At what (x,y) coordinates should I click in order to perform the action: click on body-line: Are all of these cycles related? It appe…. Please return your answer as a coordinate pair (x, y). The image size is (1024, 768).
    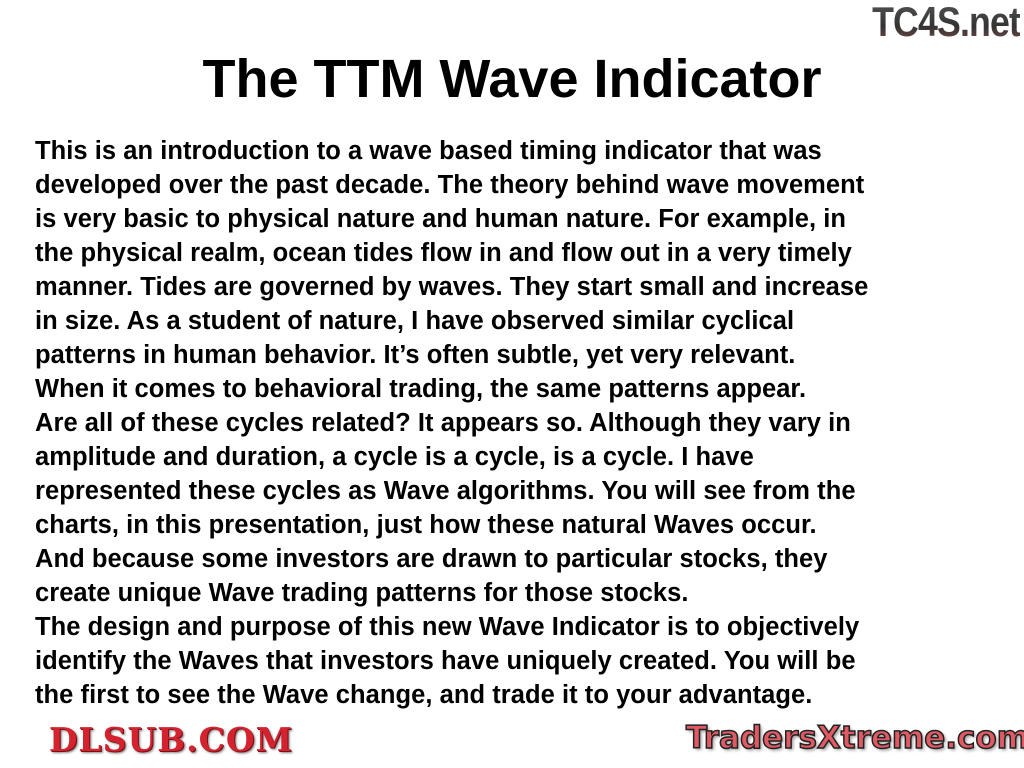
    Looking at the image, I should click on (443, 423).